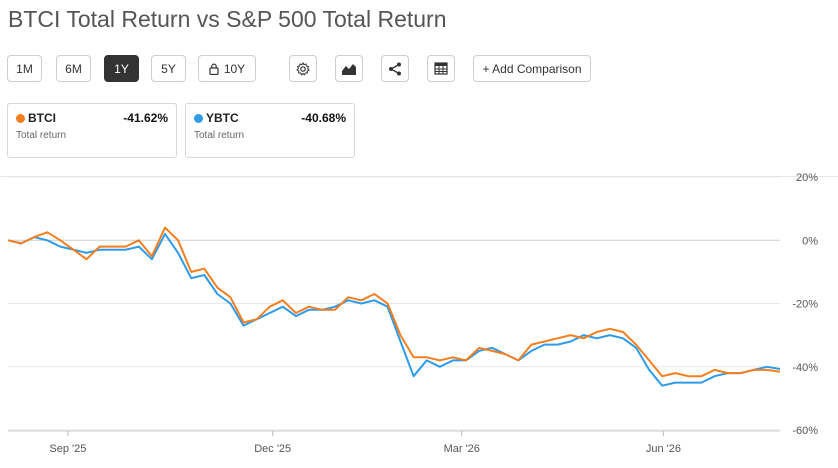 The image size is (838, 468). Describe the element at coordinates (219, 135) in the screenshot. I see `ybtc-sub: Total return` at that location.